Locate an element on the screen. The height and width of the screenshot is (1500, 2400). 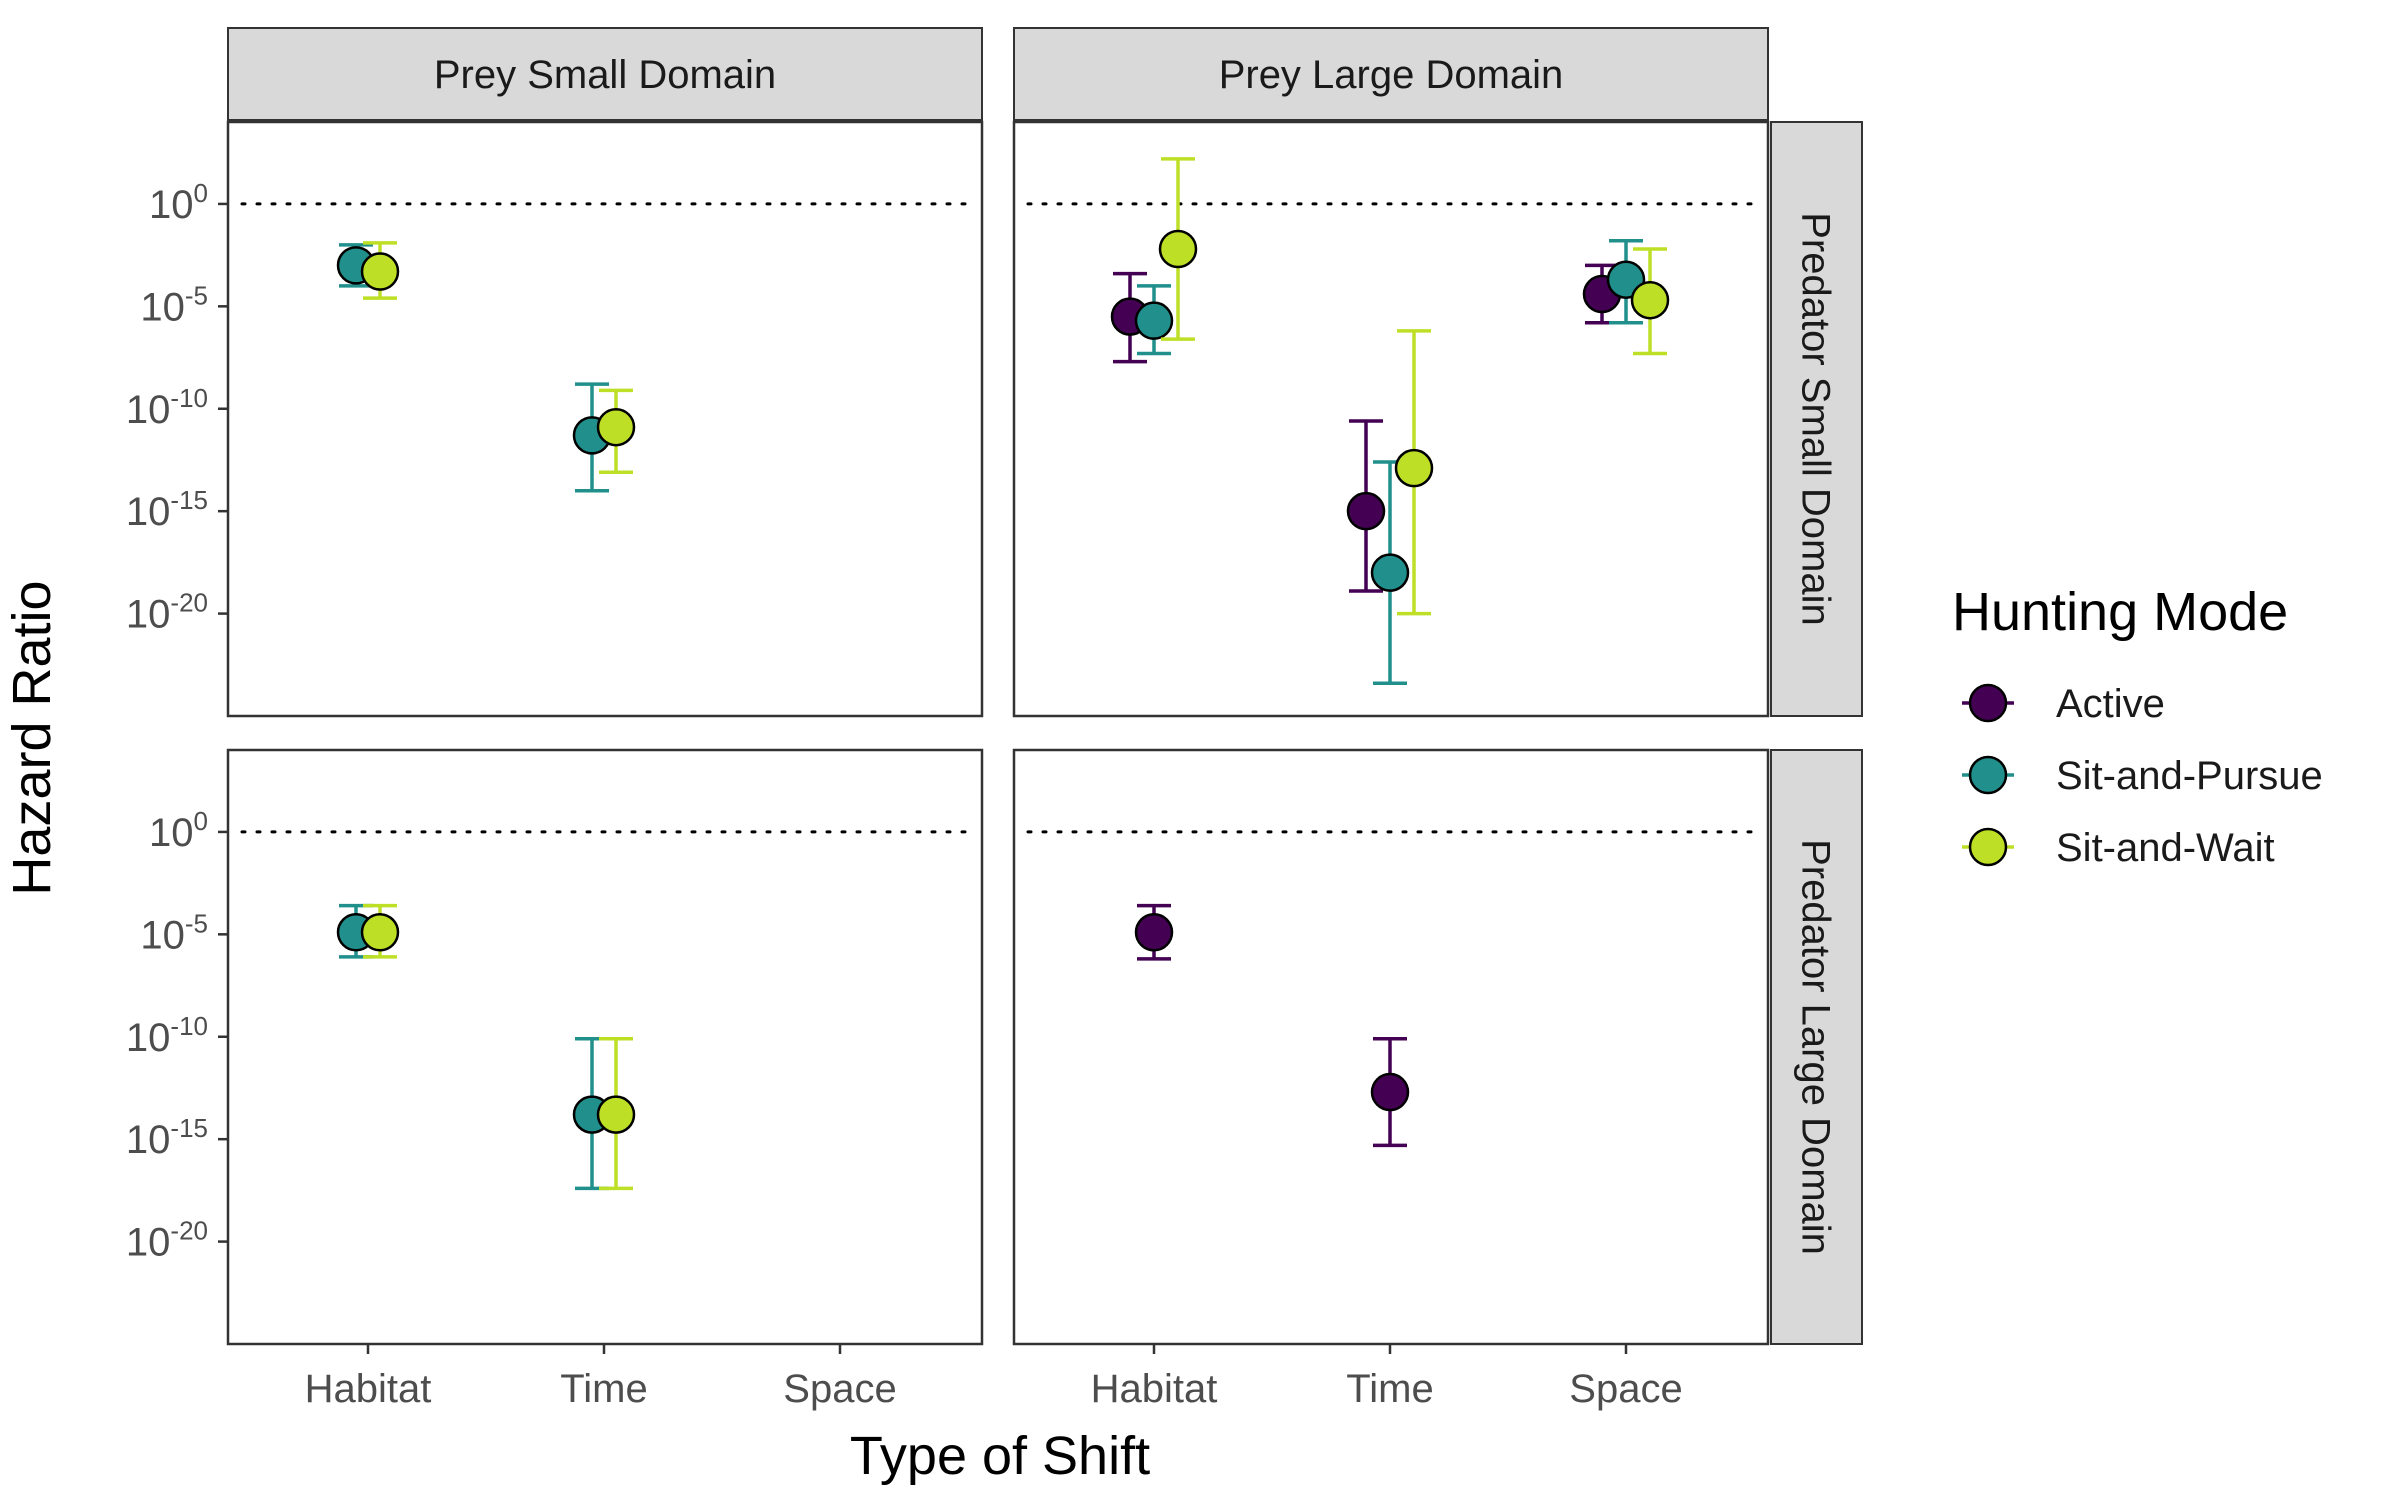
legend-item-sit-and-wait: Sit-and-Wait is located at coordinates (2118, 848).